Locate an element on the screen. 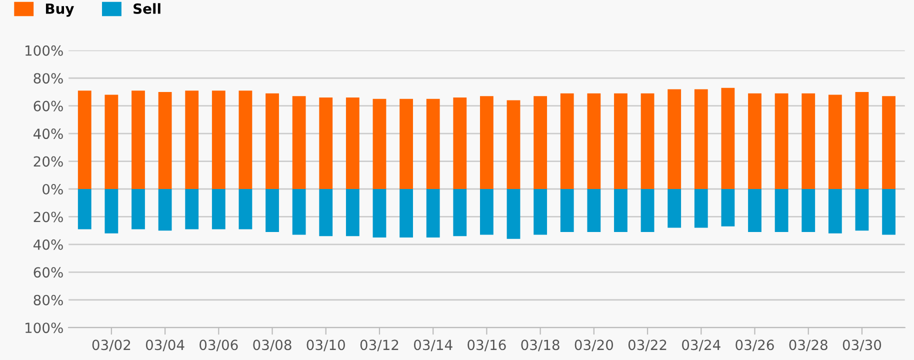  x-tick-label: 03/02 is located at coordinates (111, 346).